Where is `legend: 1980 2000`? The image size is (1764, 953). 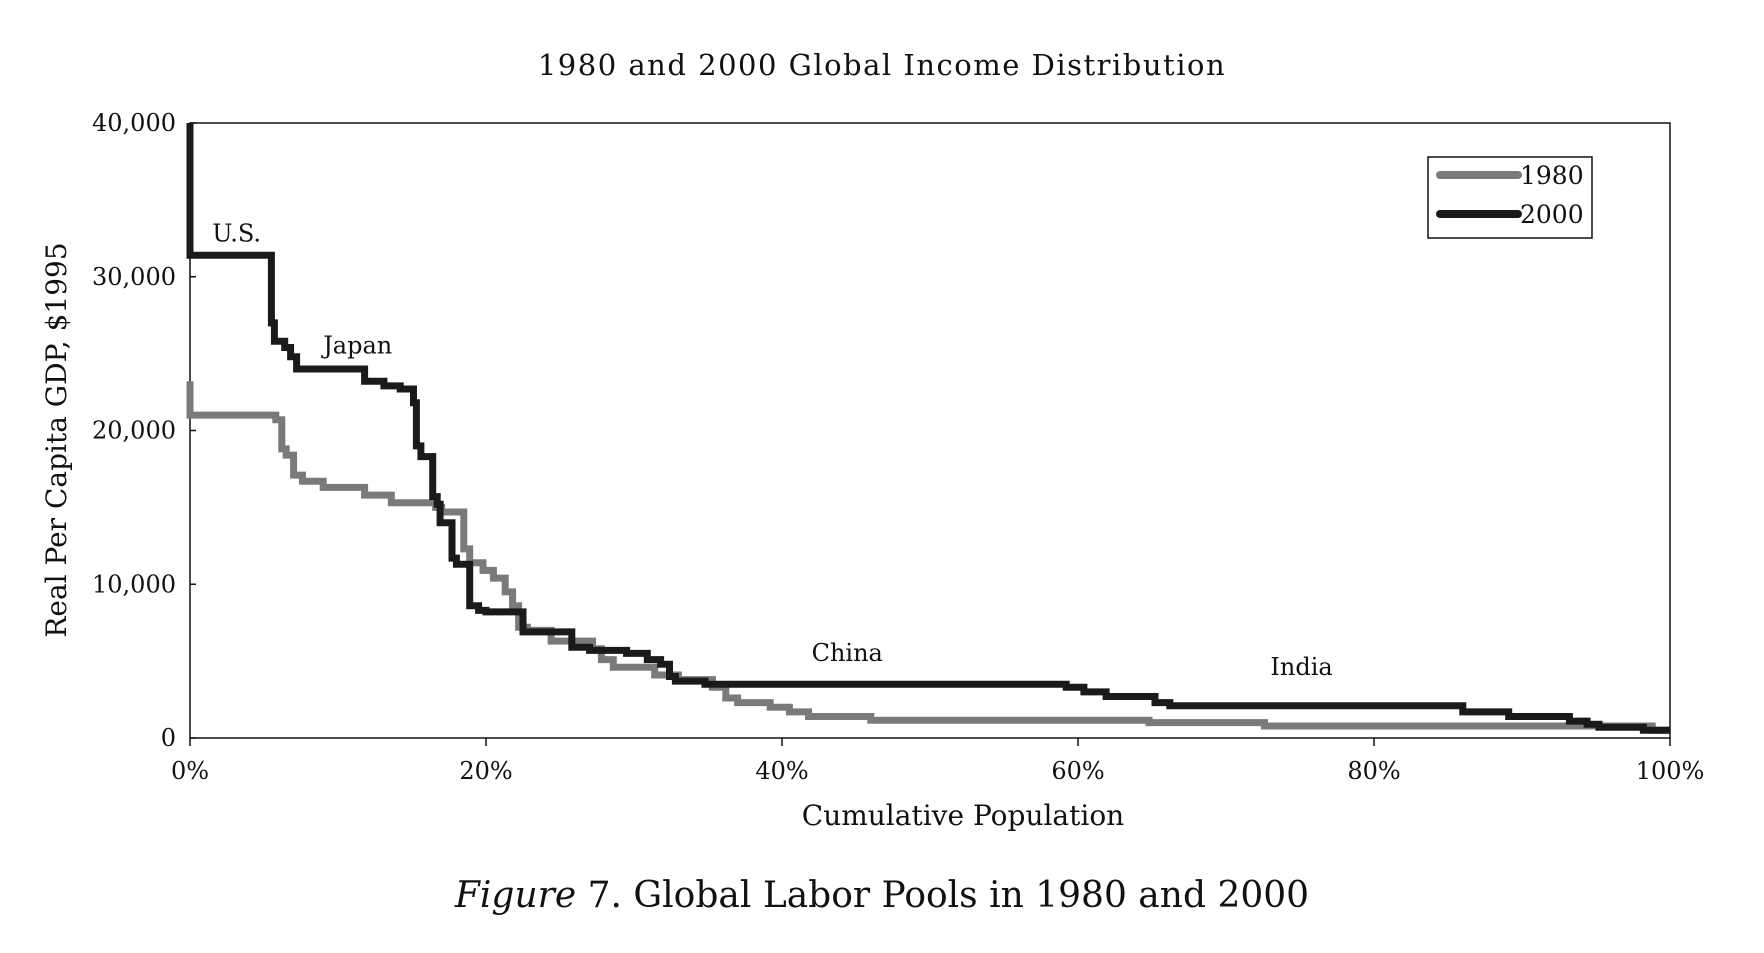
legend: 1980 2000 is located at coordinates (1510, 197).